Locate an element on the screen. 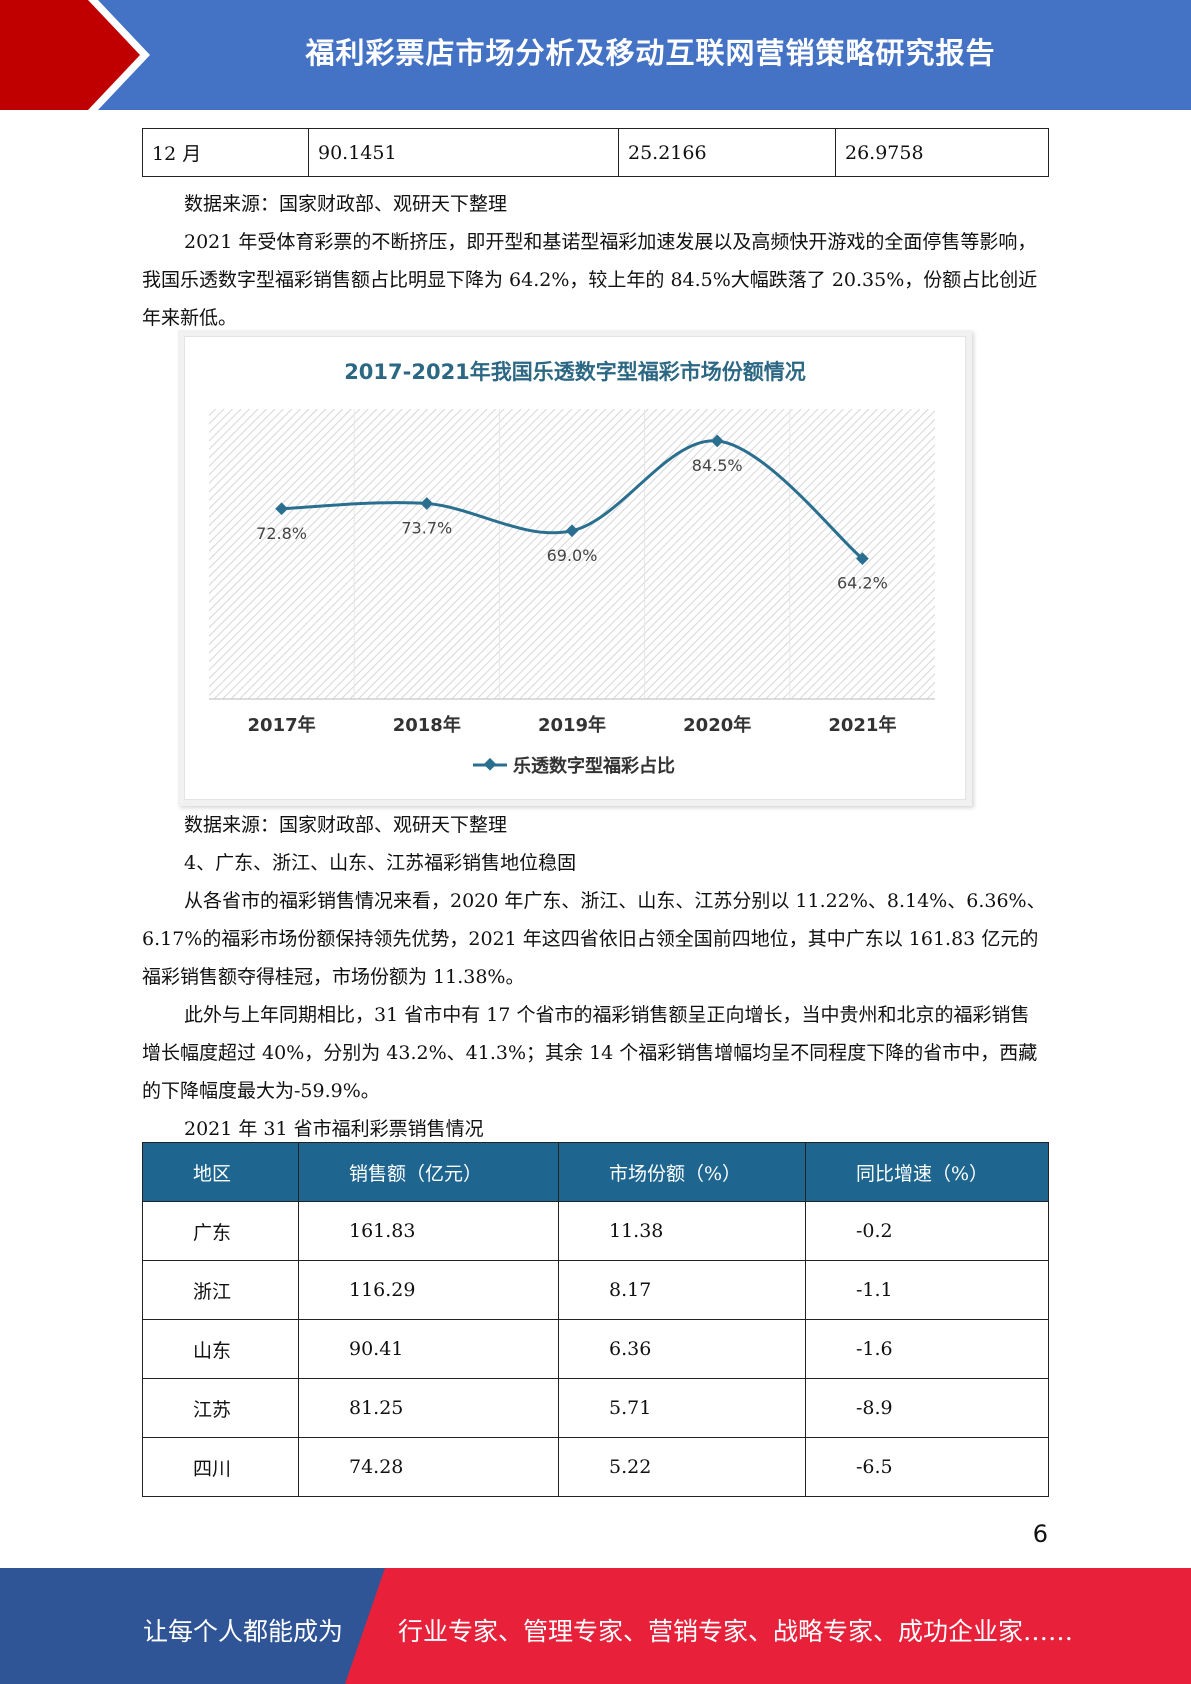 Image resolution: width=1191 pixels, height=1684 pixels. table-cell: 浙江 is located at coordinates (220, 1290).